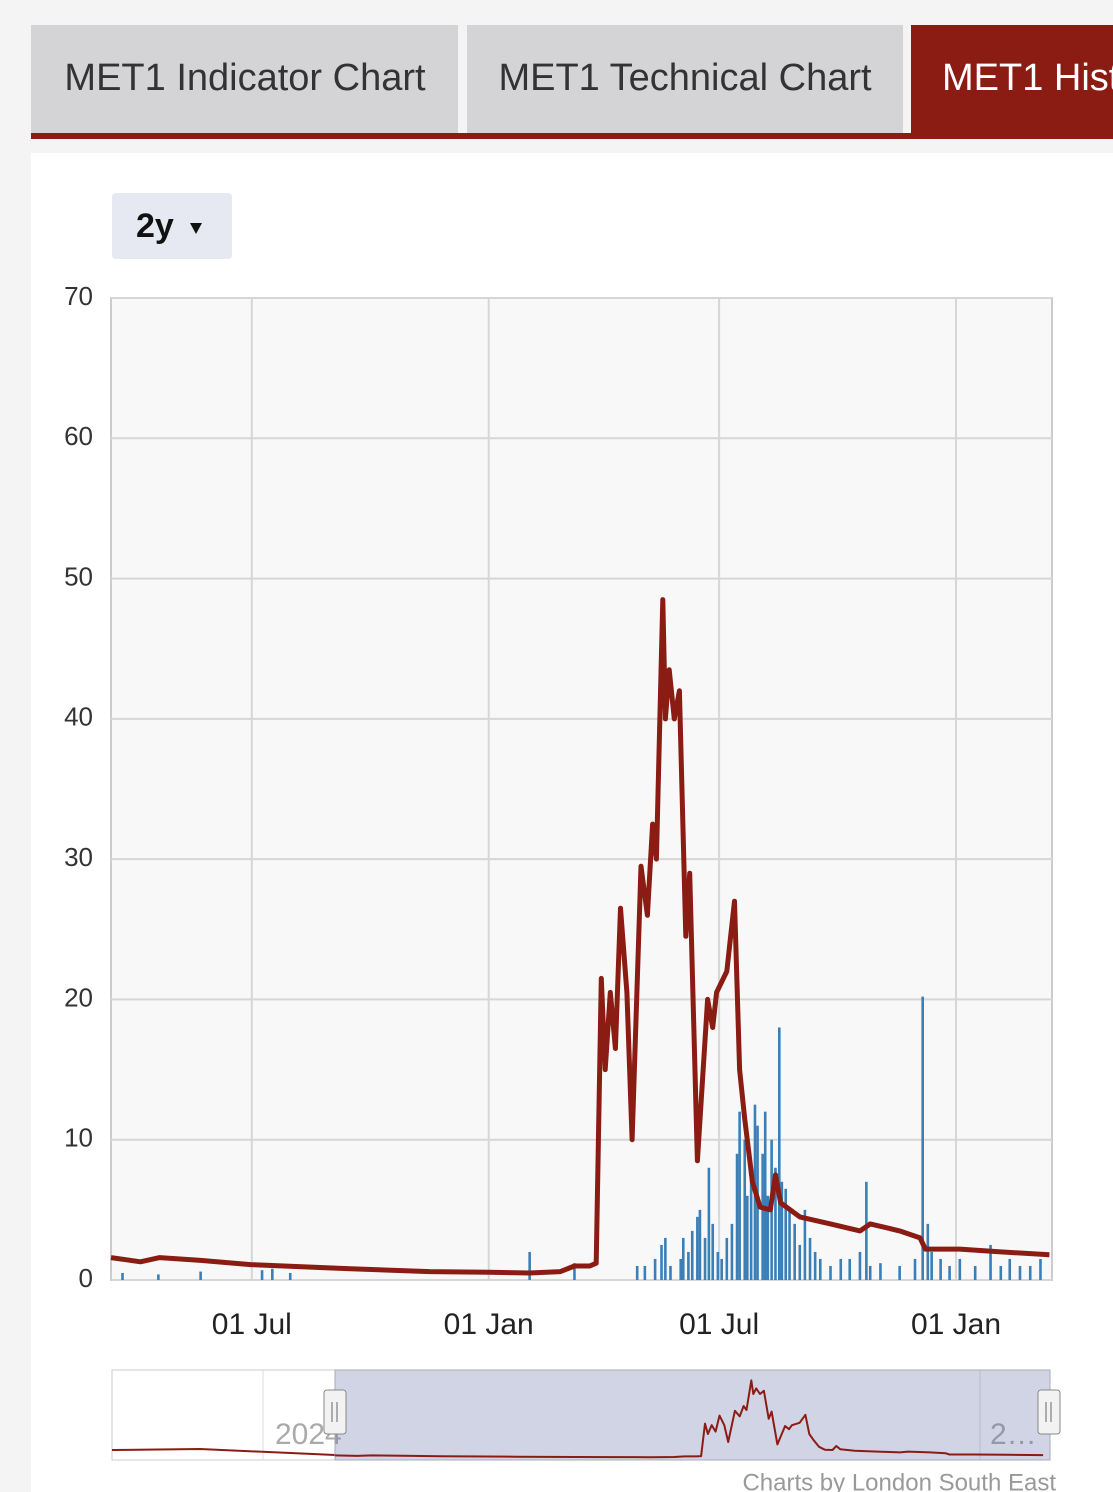  I want to click on y-tick-label: 70, so click(78, 296).